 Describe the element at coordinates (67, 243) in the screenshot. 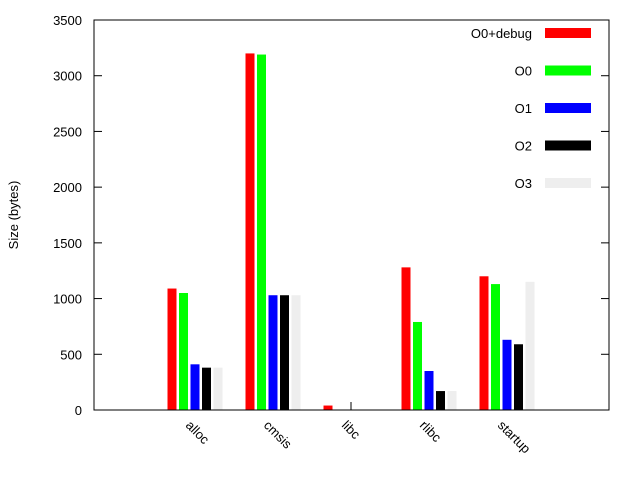

I see `y-tick-label: 1500` at that location.